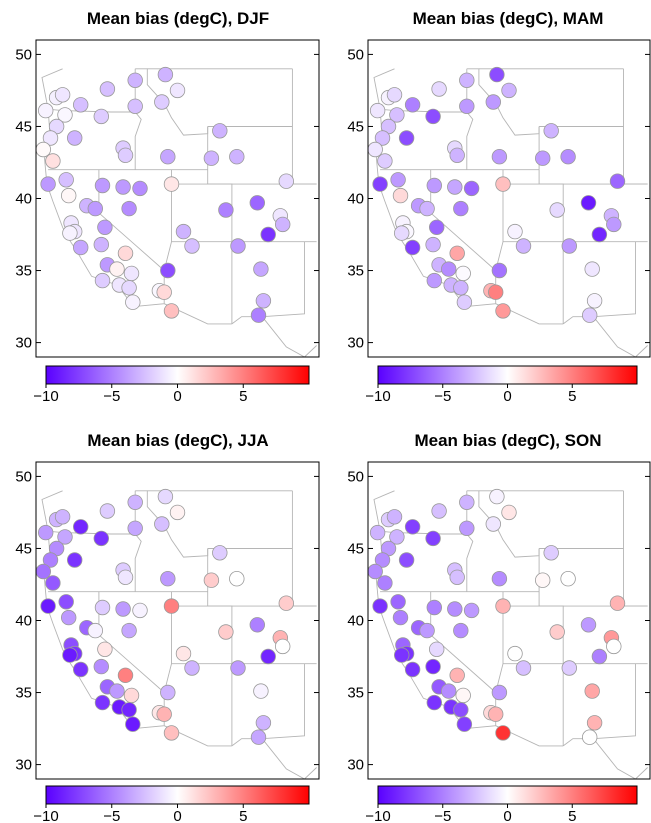 The image size is (651, 823). Describe the element at coordinates (572, 396) in the screenshot. I see `colorbar-tick-label: 5` at that location.